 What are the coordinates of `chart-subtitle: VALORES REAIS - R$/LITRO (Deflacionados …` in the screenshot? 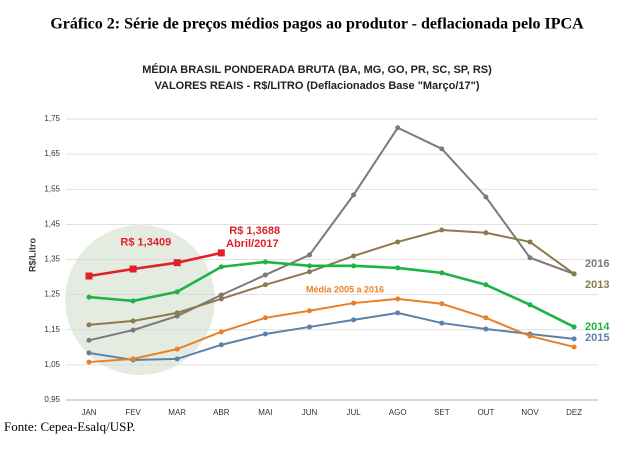 It's located at (316, 86).